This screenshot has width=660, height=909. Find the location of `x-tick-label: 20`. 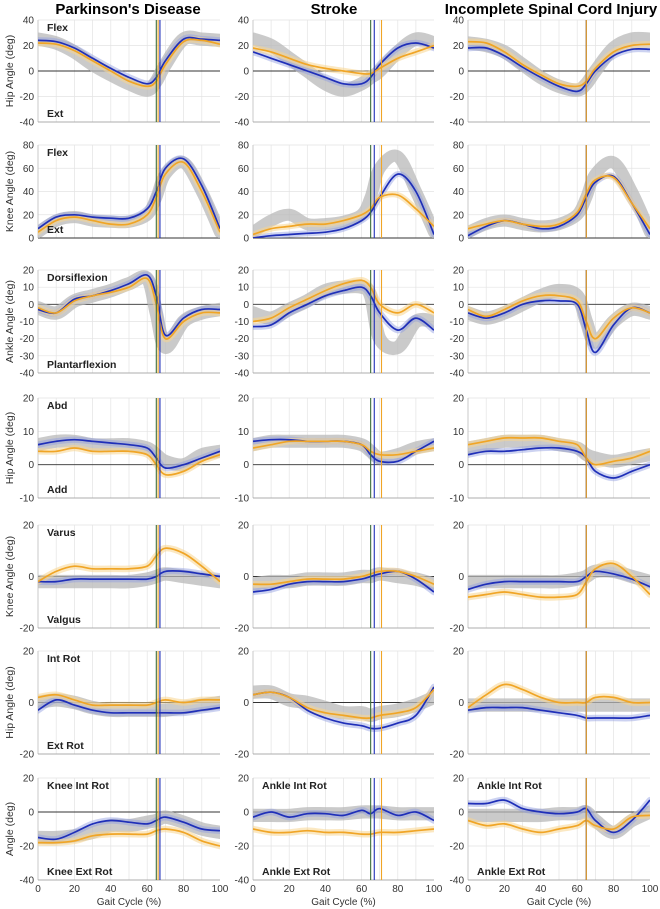

x-tick-label: 20 is located at coordinates (290, 889).